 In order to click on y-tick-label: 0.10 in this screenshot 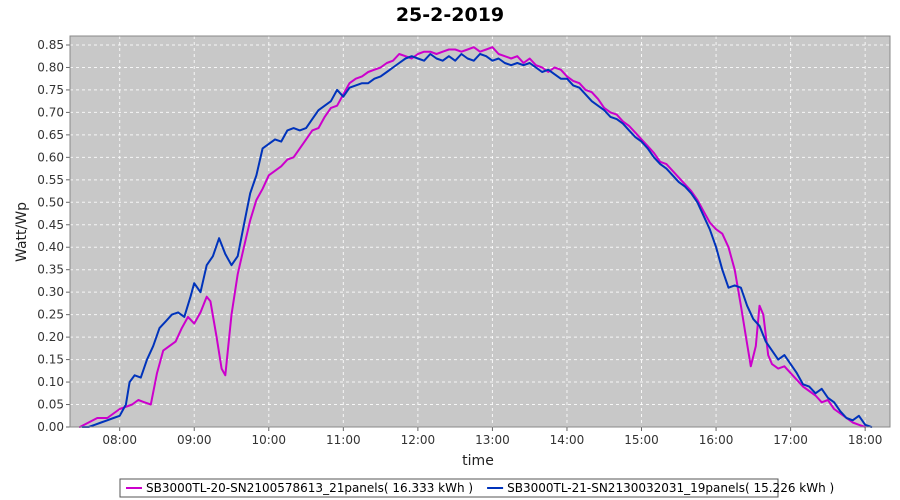, I will do `click(50, 382)`.